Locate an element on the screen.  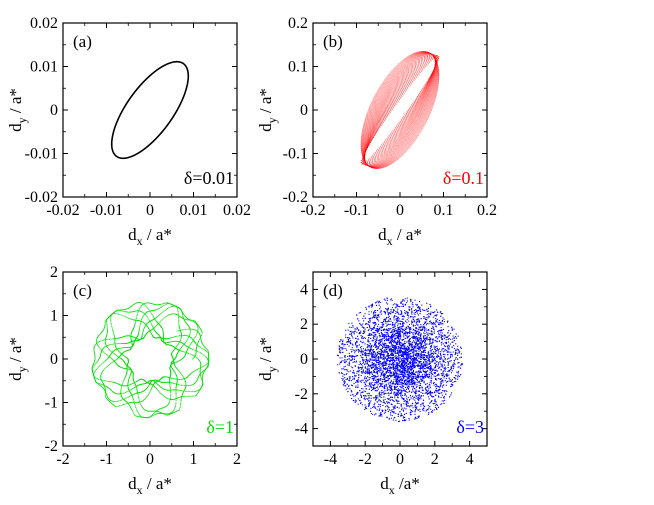
y-tick-label: -0.02 is located at coordinates (41, 197).